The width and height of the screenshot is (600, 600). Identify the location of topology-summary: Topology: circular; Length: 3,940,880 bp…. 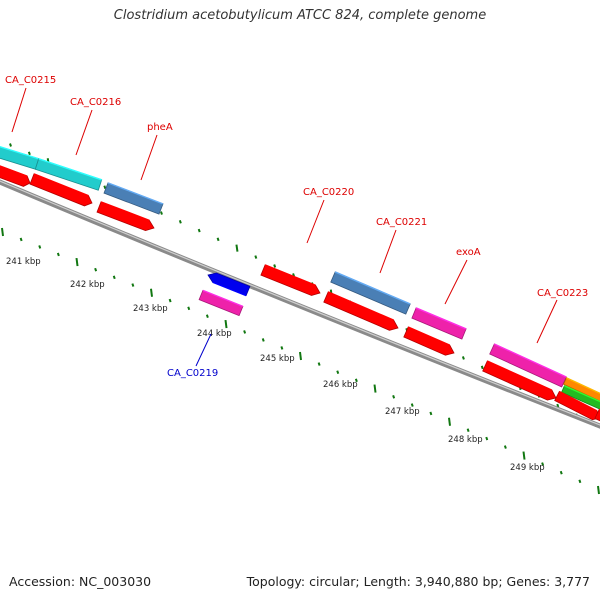
(418, 581).